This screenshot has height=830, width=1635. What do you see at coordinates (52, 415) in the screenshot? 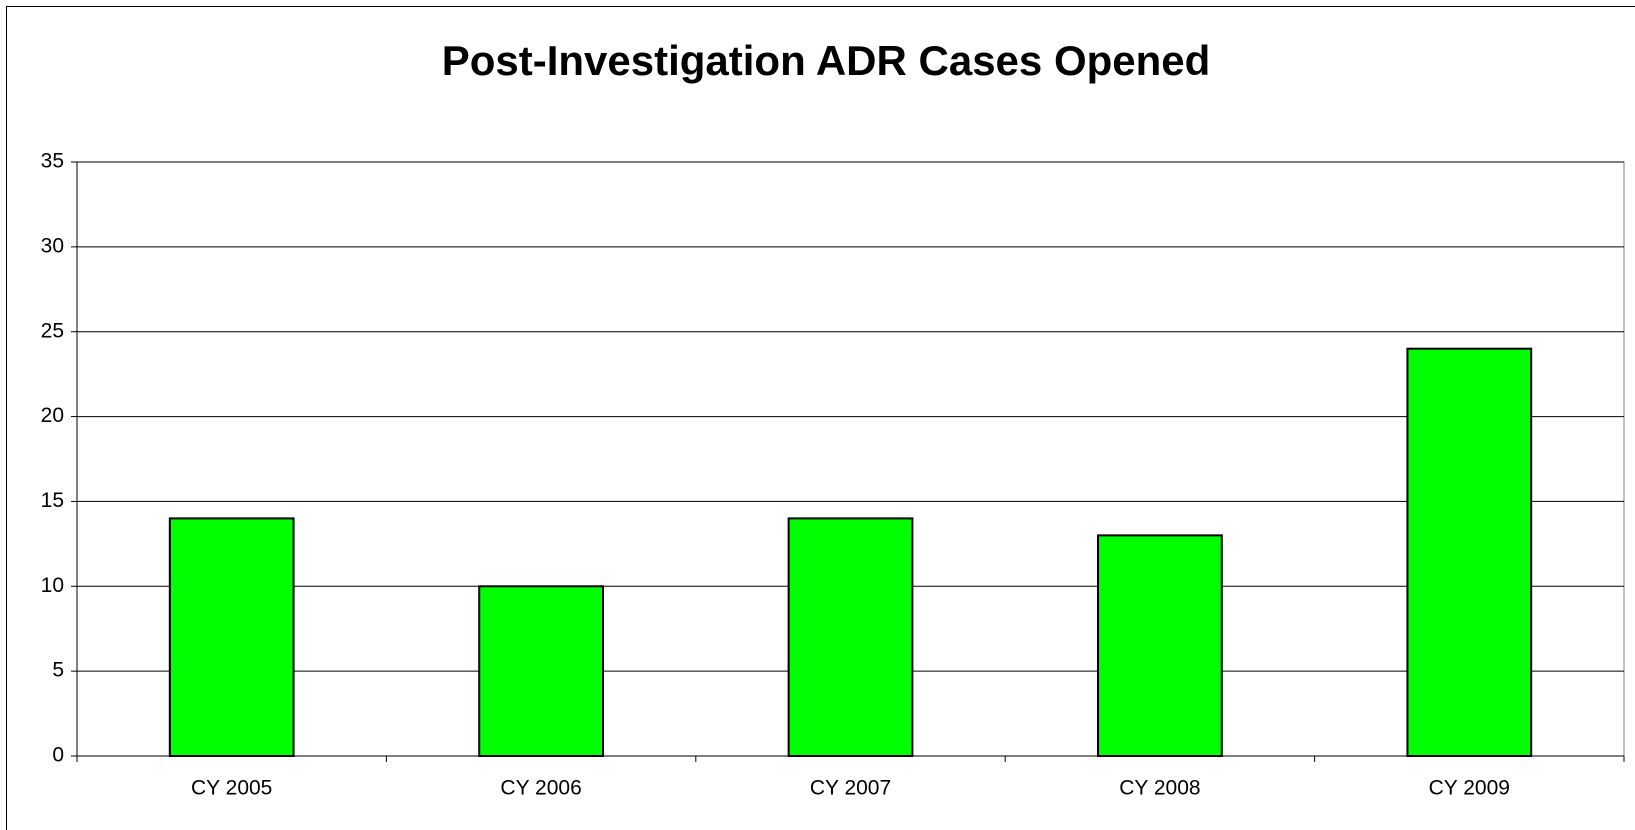
I see `y-tick-label: 20` at bounding box center [52, 415].